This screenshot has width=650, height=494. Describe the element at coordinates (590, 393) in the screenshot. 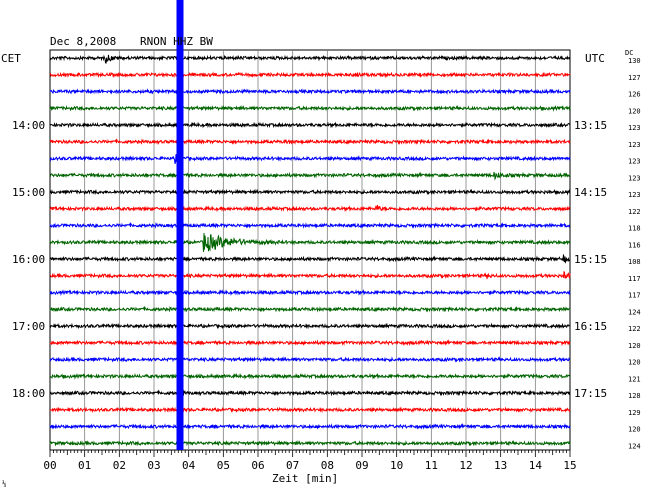

I see `hour-label-right: 17:15` at that location.